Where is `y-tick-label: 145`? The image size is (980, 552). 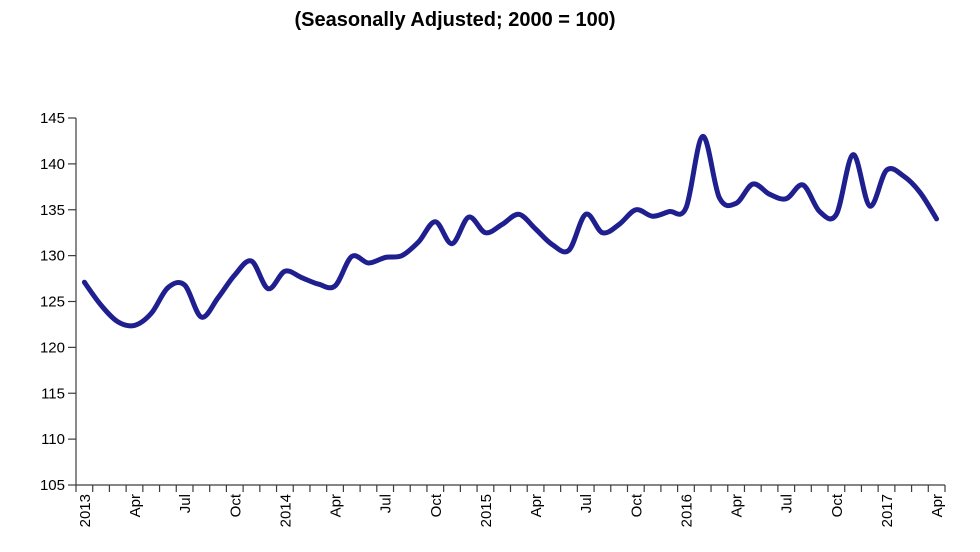
y-tick-label: 145 is located at coordinates (52, 118).